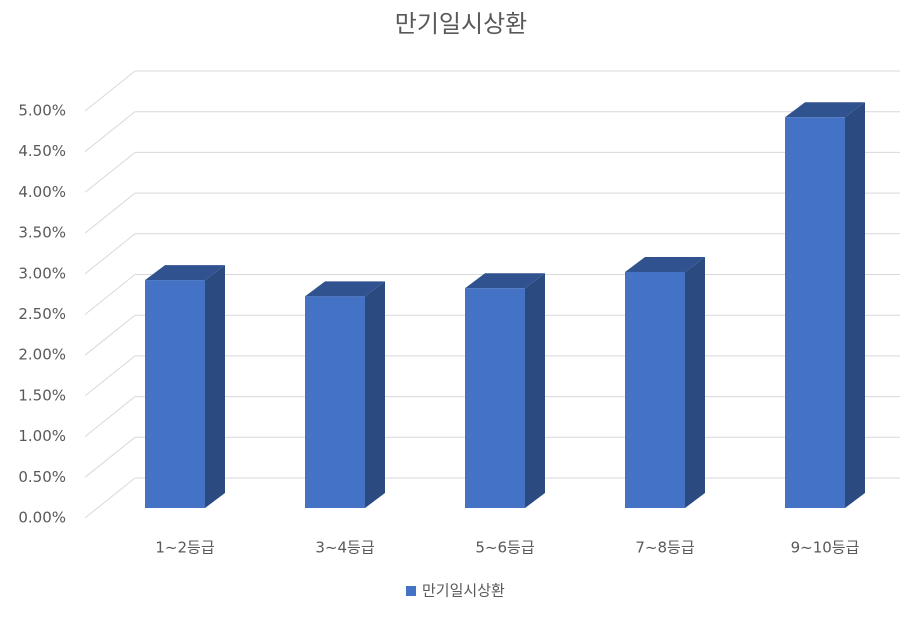 The height and width of the screenshot is (617, 921). I want to click on y-tick-label: 2.50%, so click(42, 314).